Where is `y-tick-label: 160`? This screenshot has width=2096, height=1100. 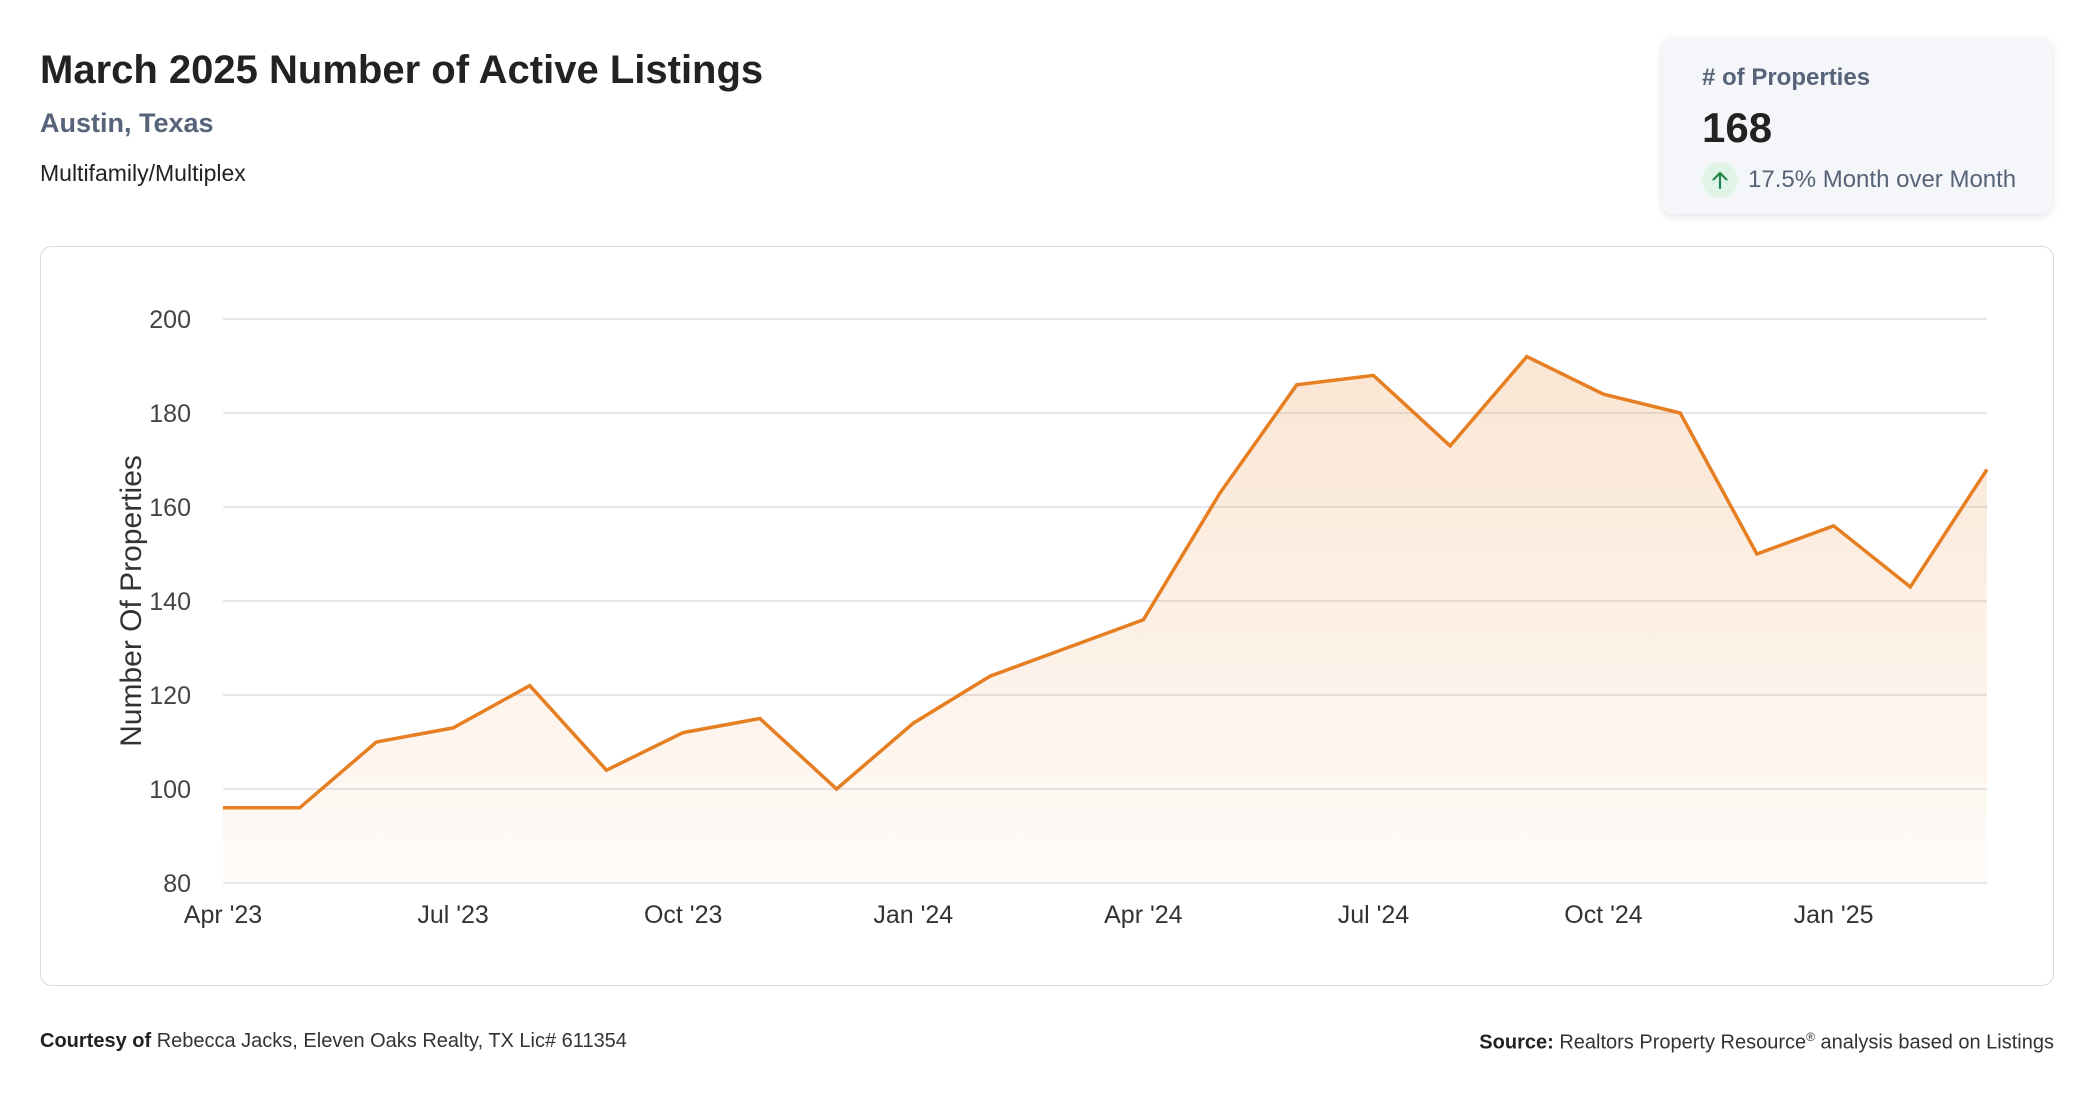 y-tick-label: 160 is located at coordinates (170, 508).